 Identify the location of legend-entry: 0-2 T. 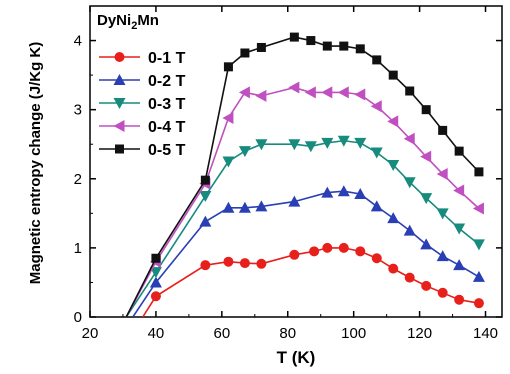
(142, 81).